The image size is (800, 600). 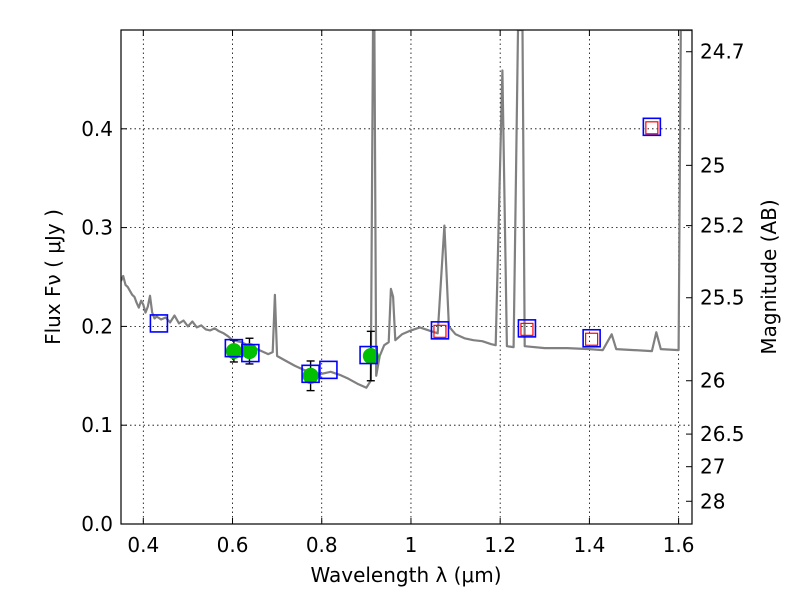 What do you see at coordinates (712, 467) in the screenshot?
I see `mag-tick-label: 27` at bounding box center [712, 467].